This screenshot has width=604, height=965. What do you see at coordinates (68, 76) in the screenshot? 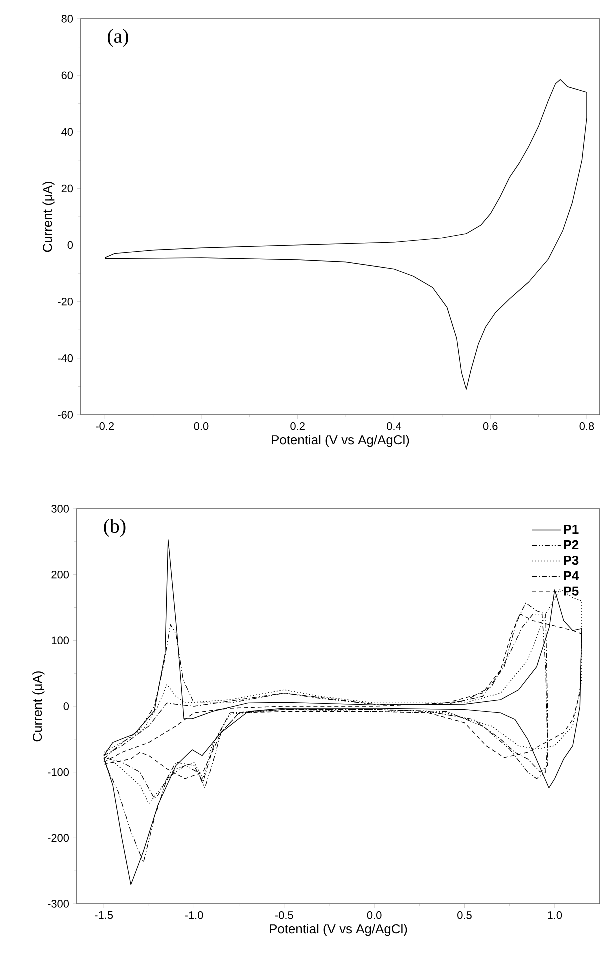
I see `y-tick-label: 60` at bounding box center [68, 76].